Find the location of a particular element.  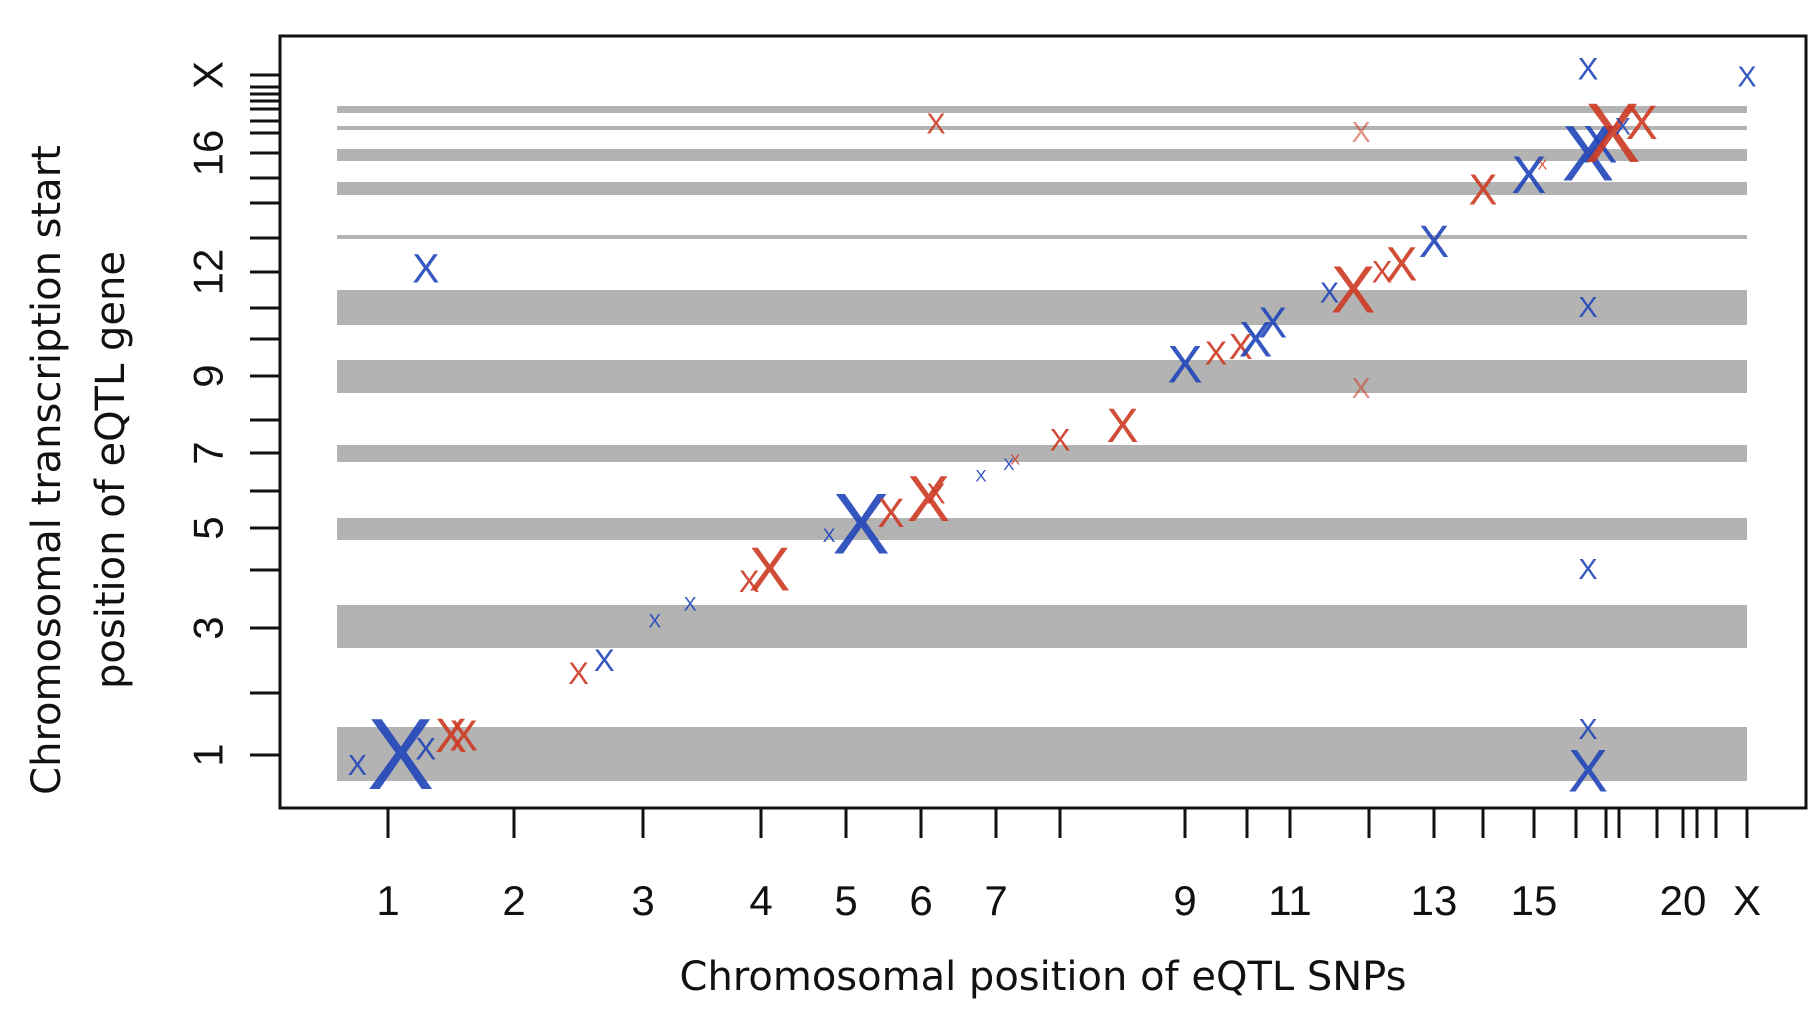

data-point-7: X is located at coordinates (578, 673).